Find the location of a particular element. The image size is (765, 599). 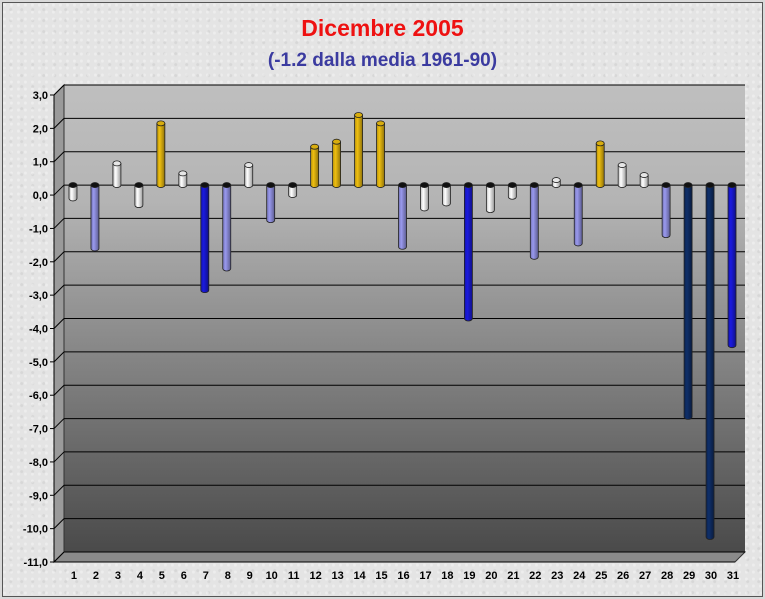

y-tick-label: -7,0 is located at coordinates (38, 430).